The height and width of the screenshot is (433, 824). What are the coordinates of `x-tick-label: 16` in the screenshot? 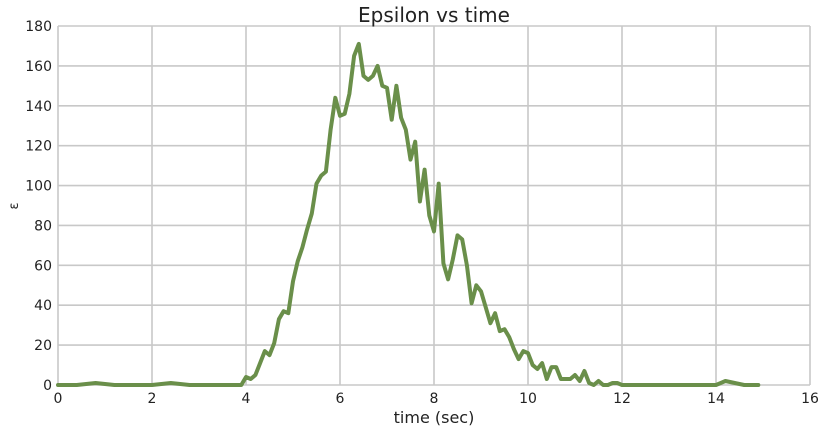 It's located at (810, 399).